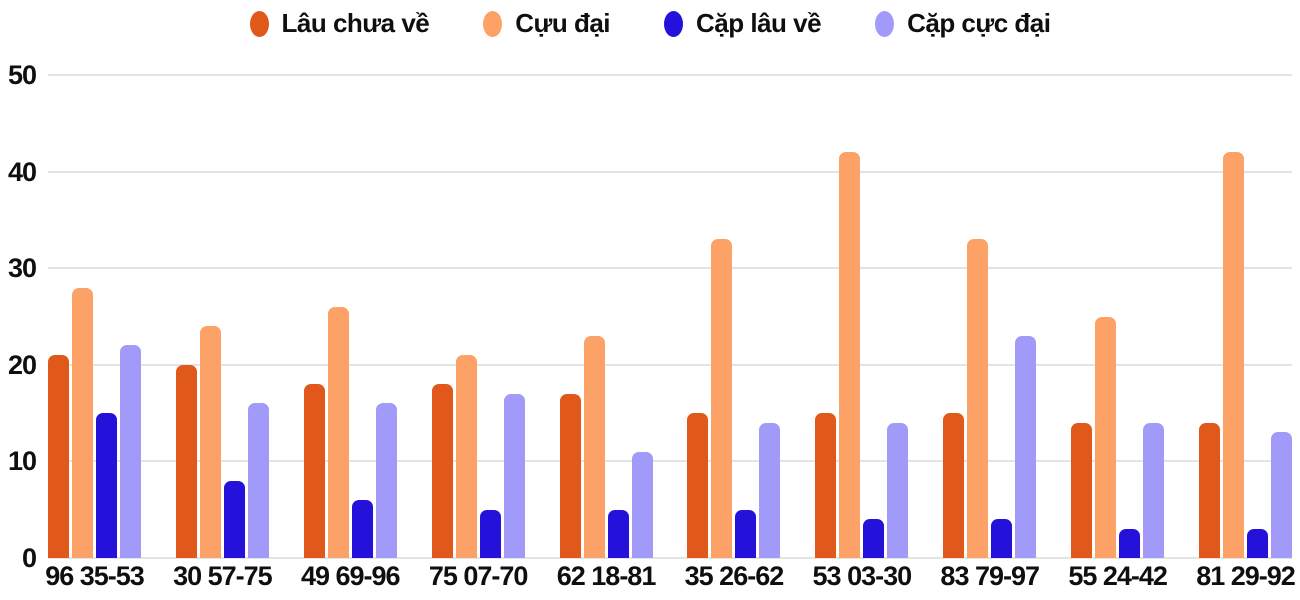  Describe the element at coordinates (954, 485) in the screenshot. I see `bar-Lâu chưa về-83 79-97` at that location.